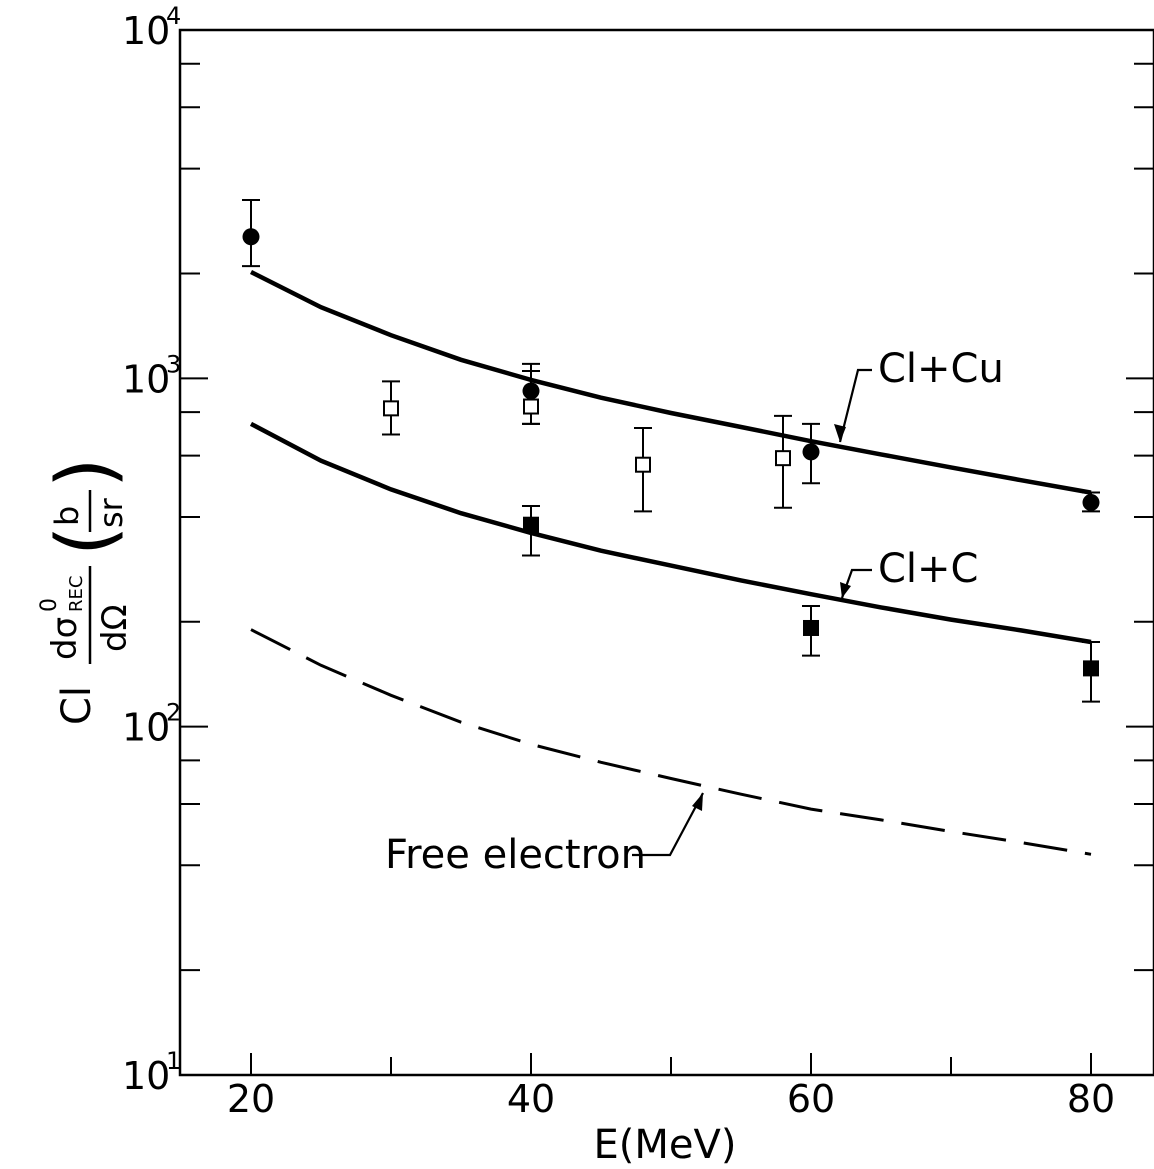  Describe the element at coordinates (67, 516) in the screenshot. I see `y-label-unit-numerator: b` at that location.